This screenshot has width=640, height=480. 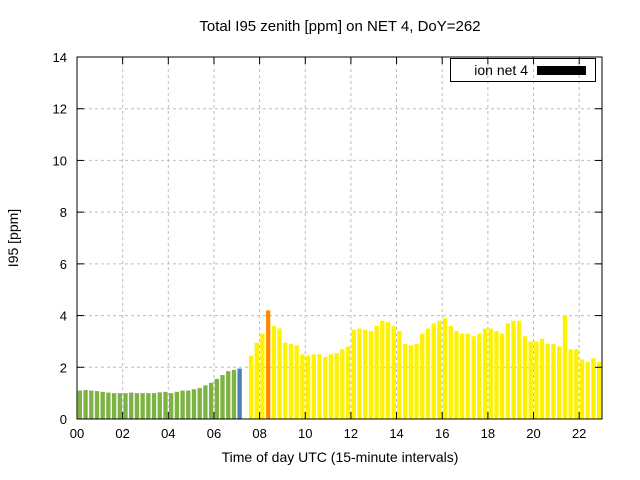 What do you see at coordinates (77, 433) in the screenshot?
I see `x-tick-label: 00` at bounding box center [77, 433].